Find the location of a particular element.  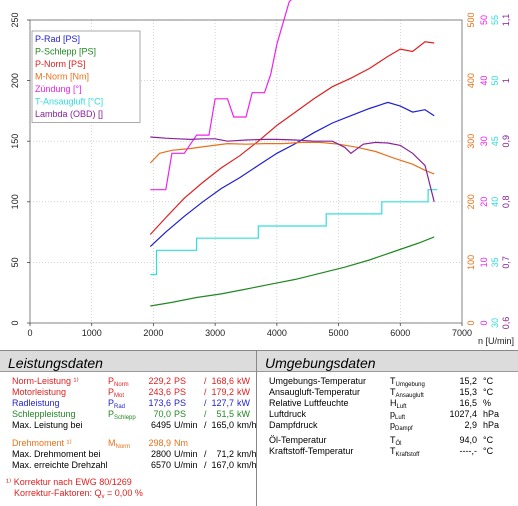

row-value: 1027,4 is located at coordinates (463, 414).